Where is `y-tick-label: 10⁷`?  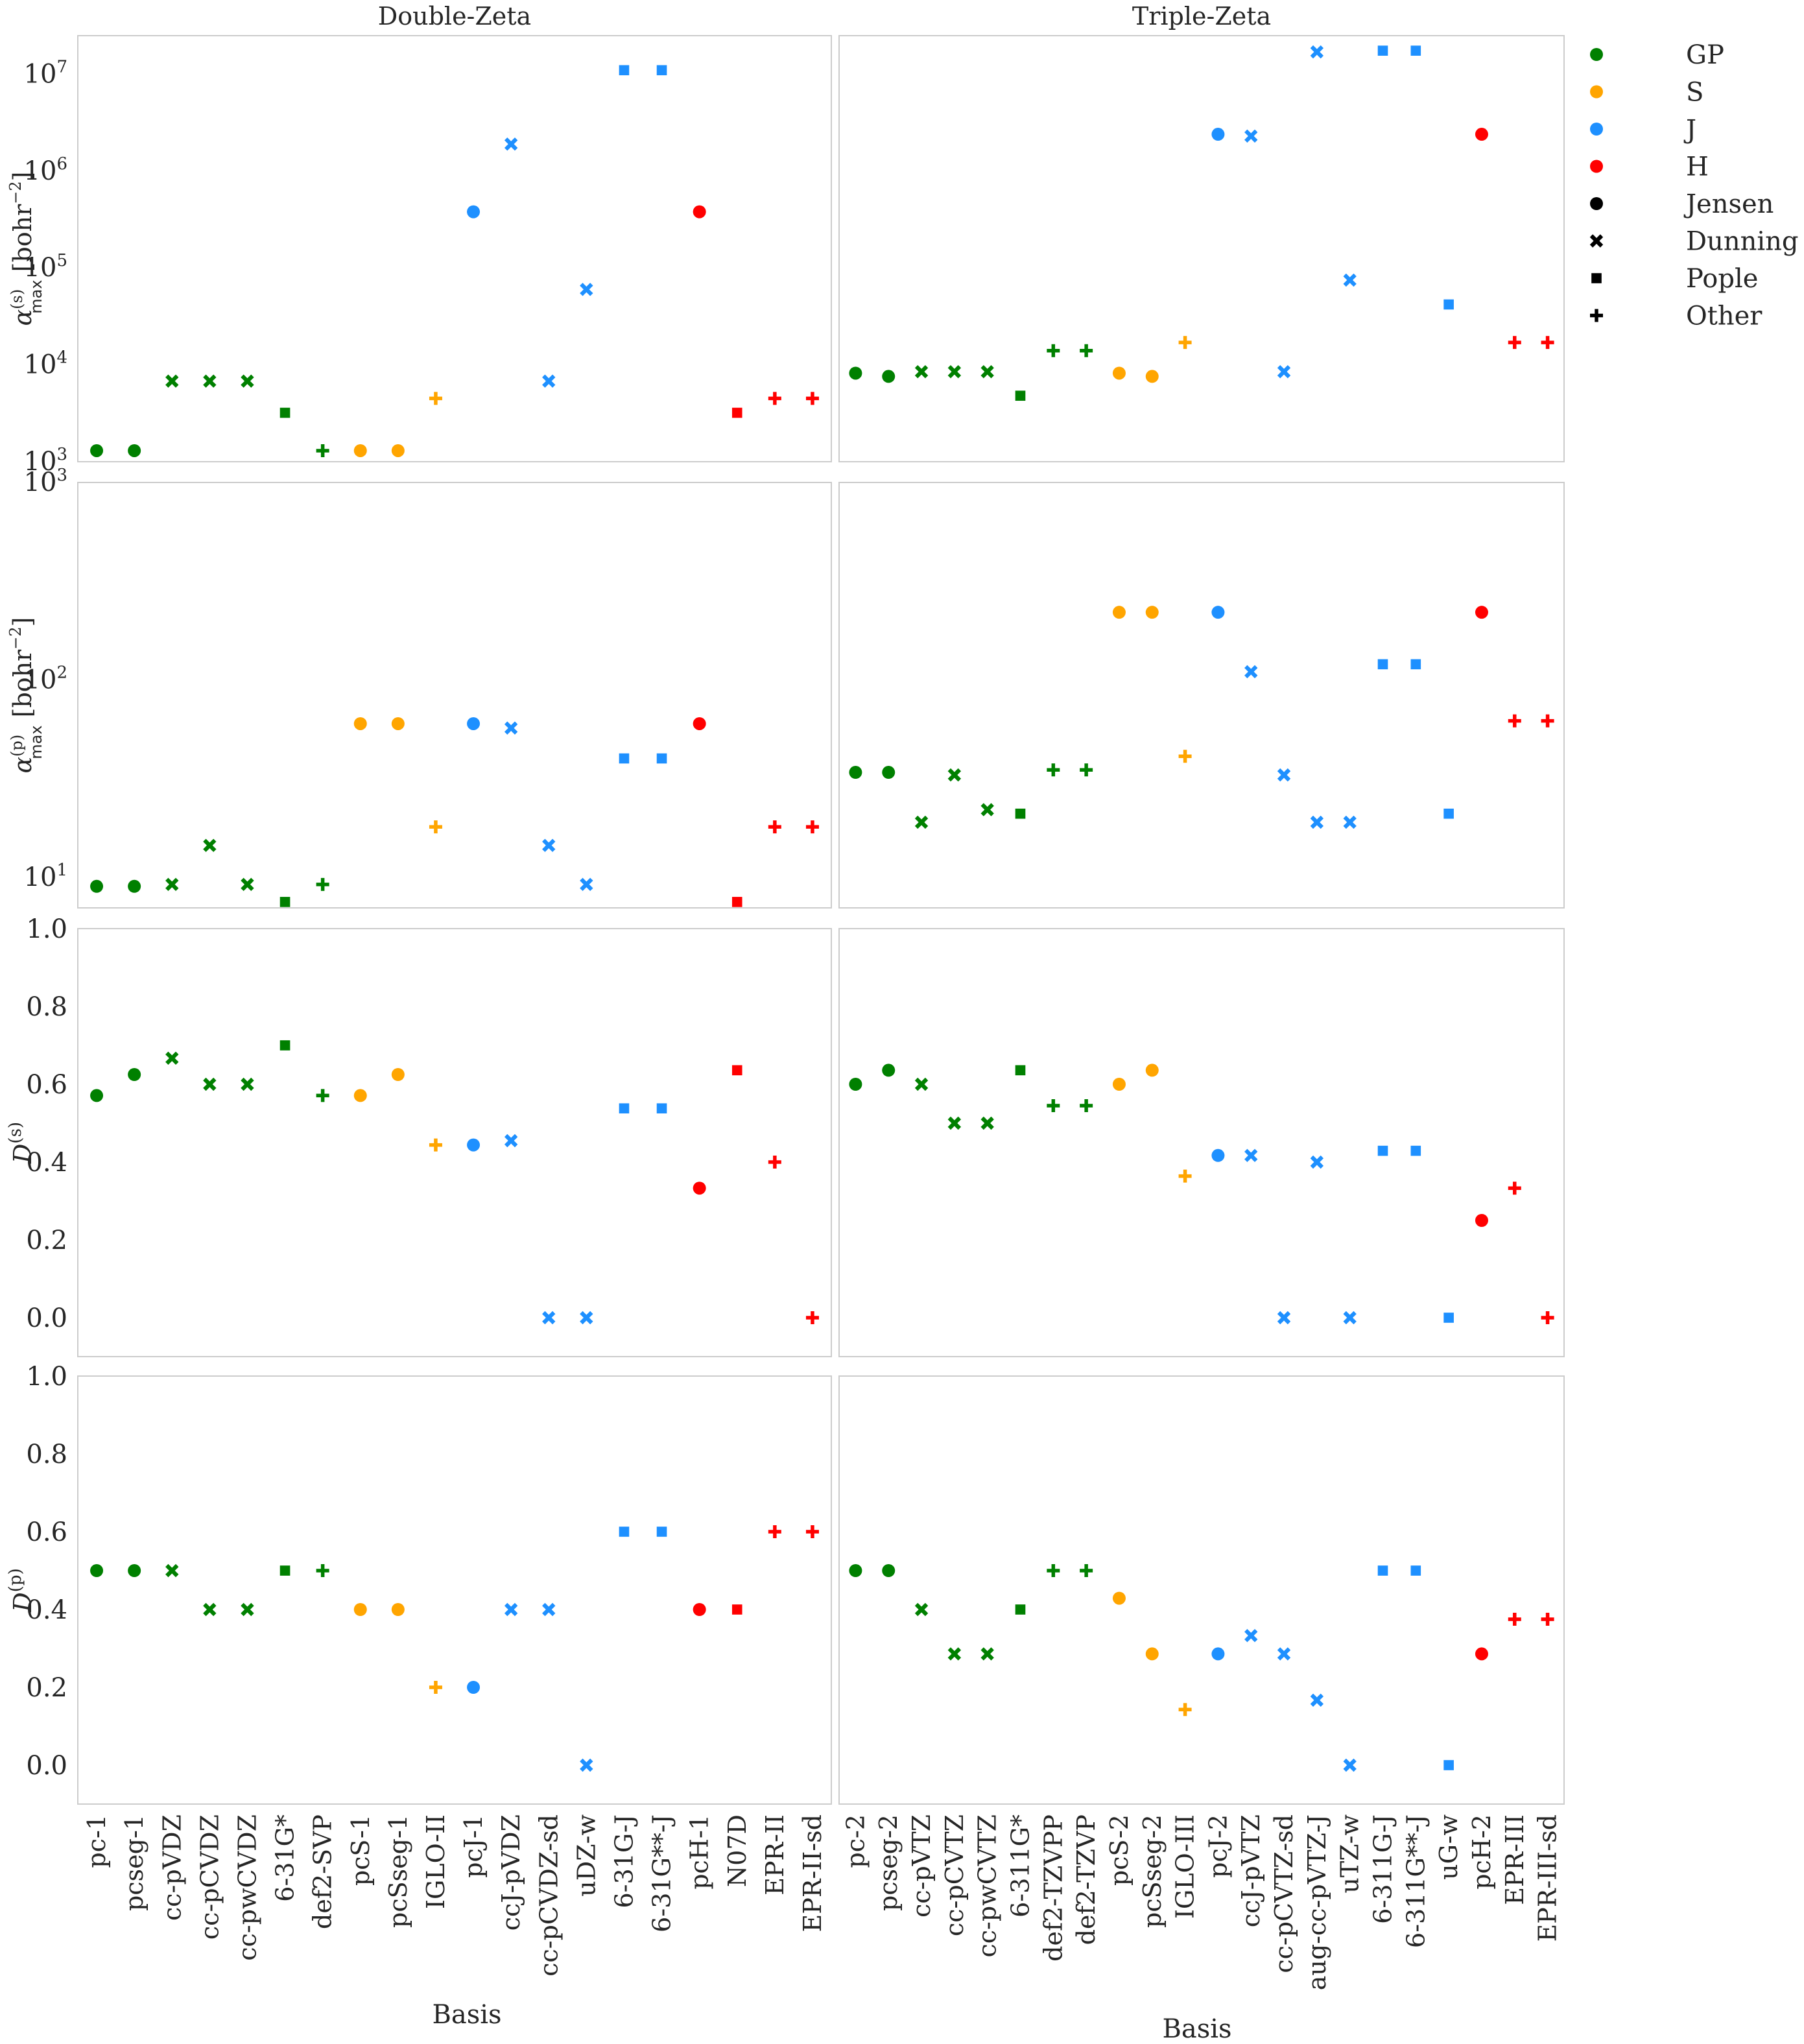 y-tick-label: 10⁷ is located at coordinates (46, 73).